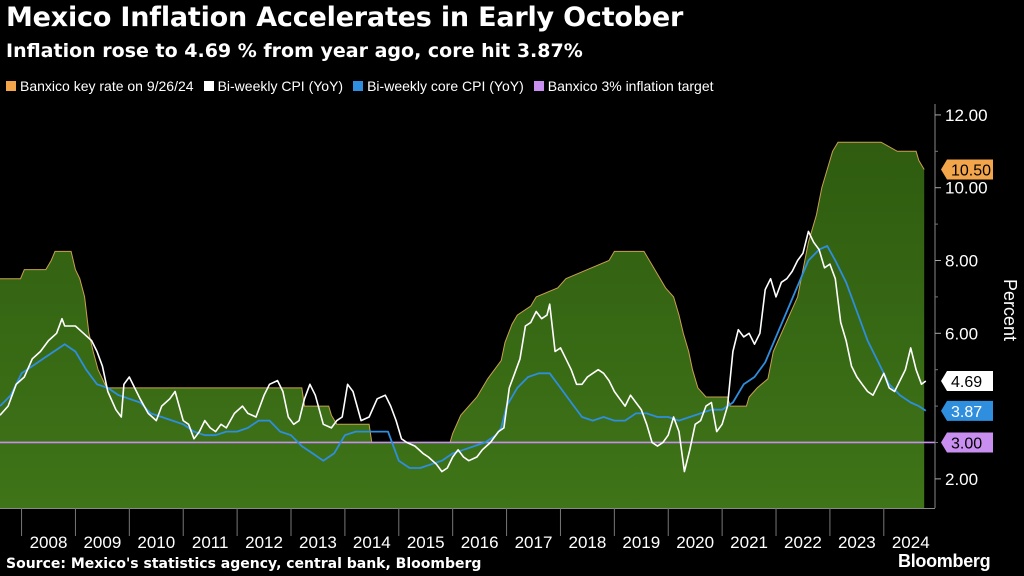 The width and height of the screenshot is (1024, 576). Describe the element at coordinates (967, 306) in the screenshot. I see `end-tags: 10.50 4.69 3.87 3.00` at that location.